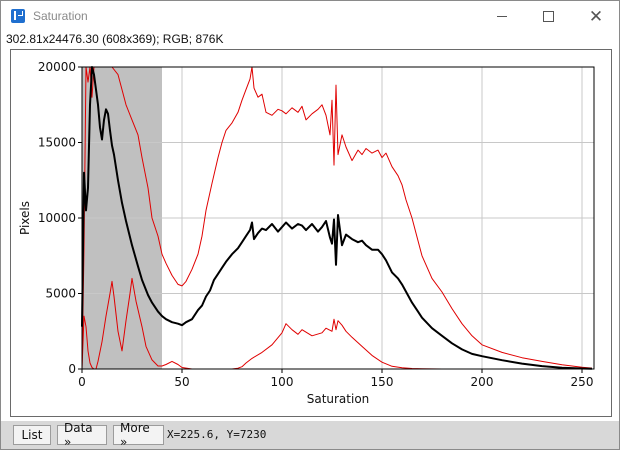  Describe the element at coordinates (310, 16) in the screenshot. I see `title-bar: Saturation ✕` at that location.